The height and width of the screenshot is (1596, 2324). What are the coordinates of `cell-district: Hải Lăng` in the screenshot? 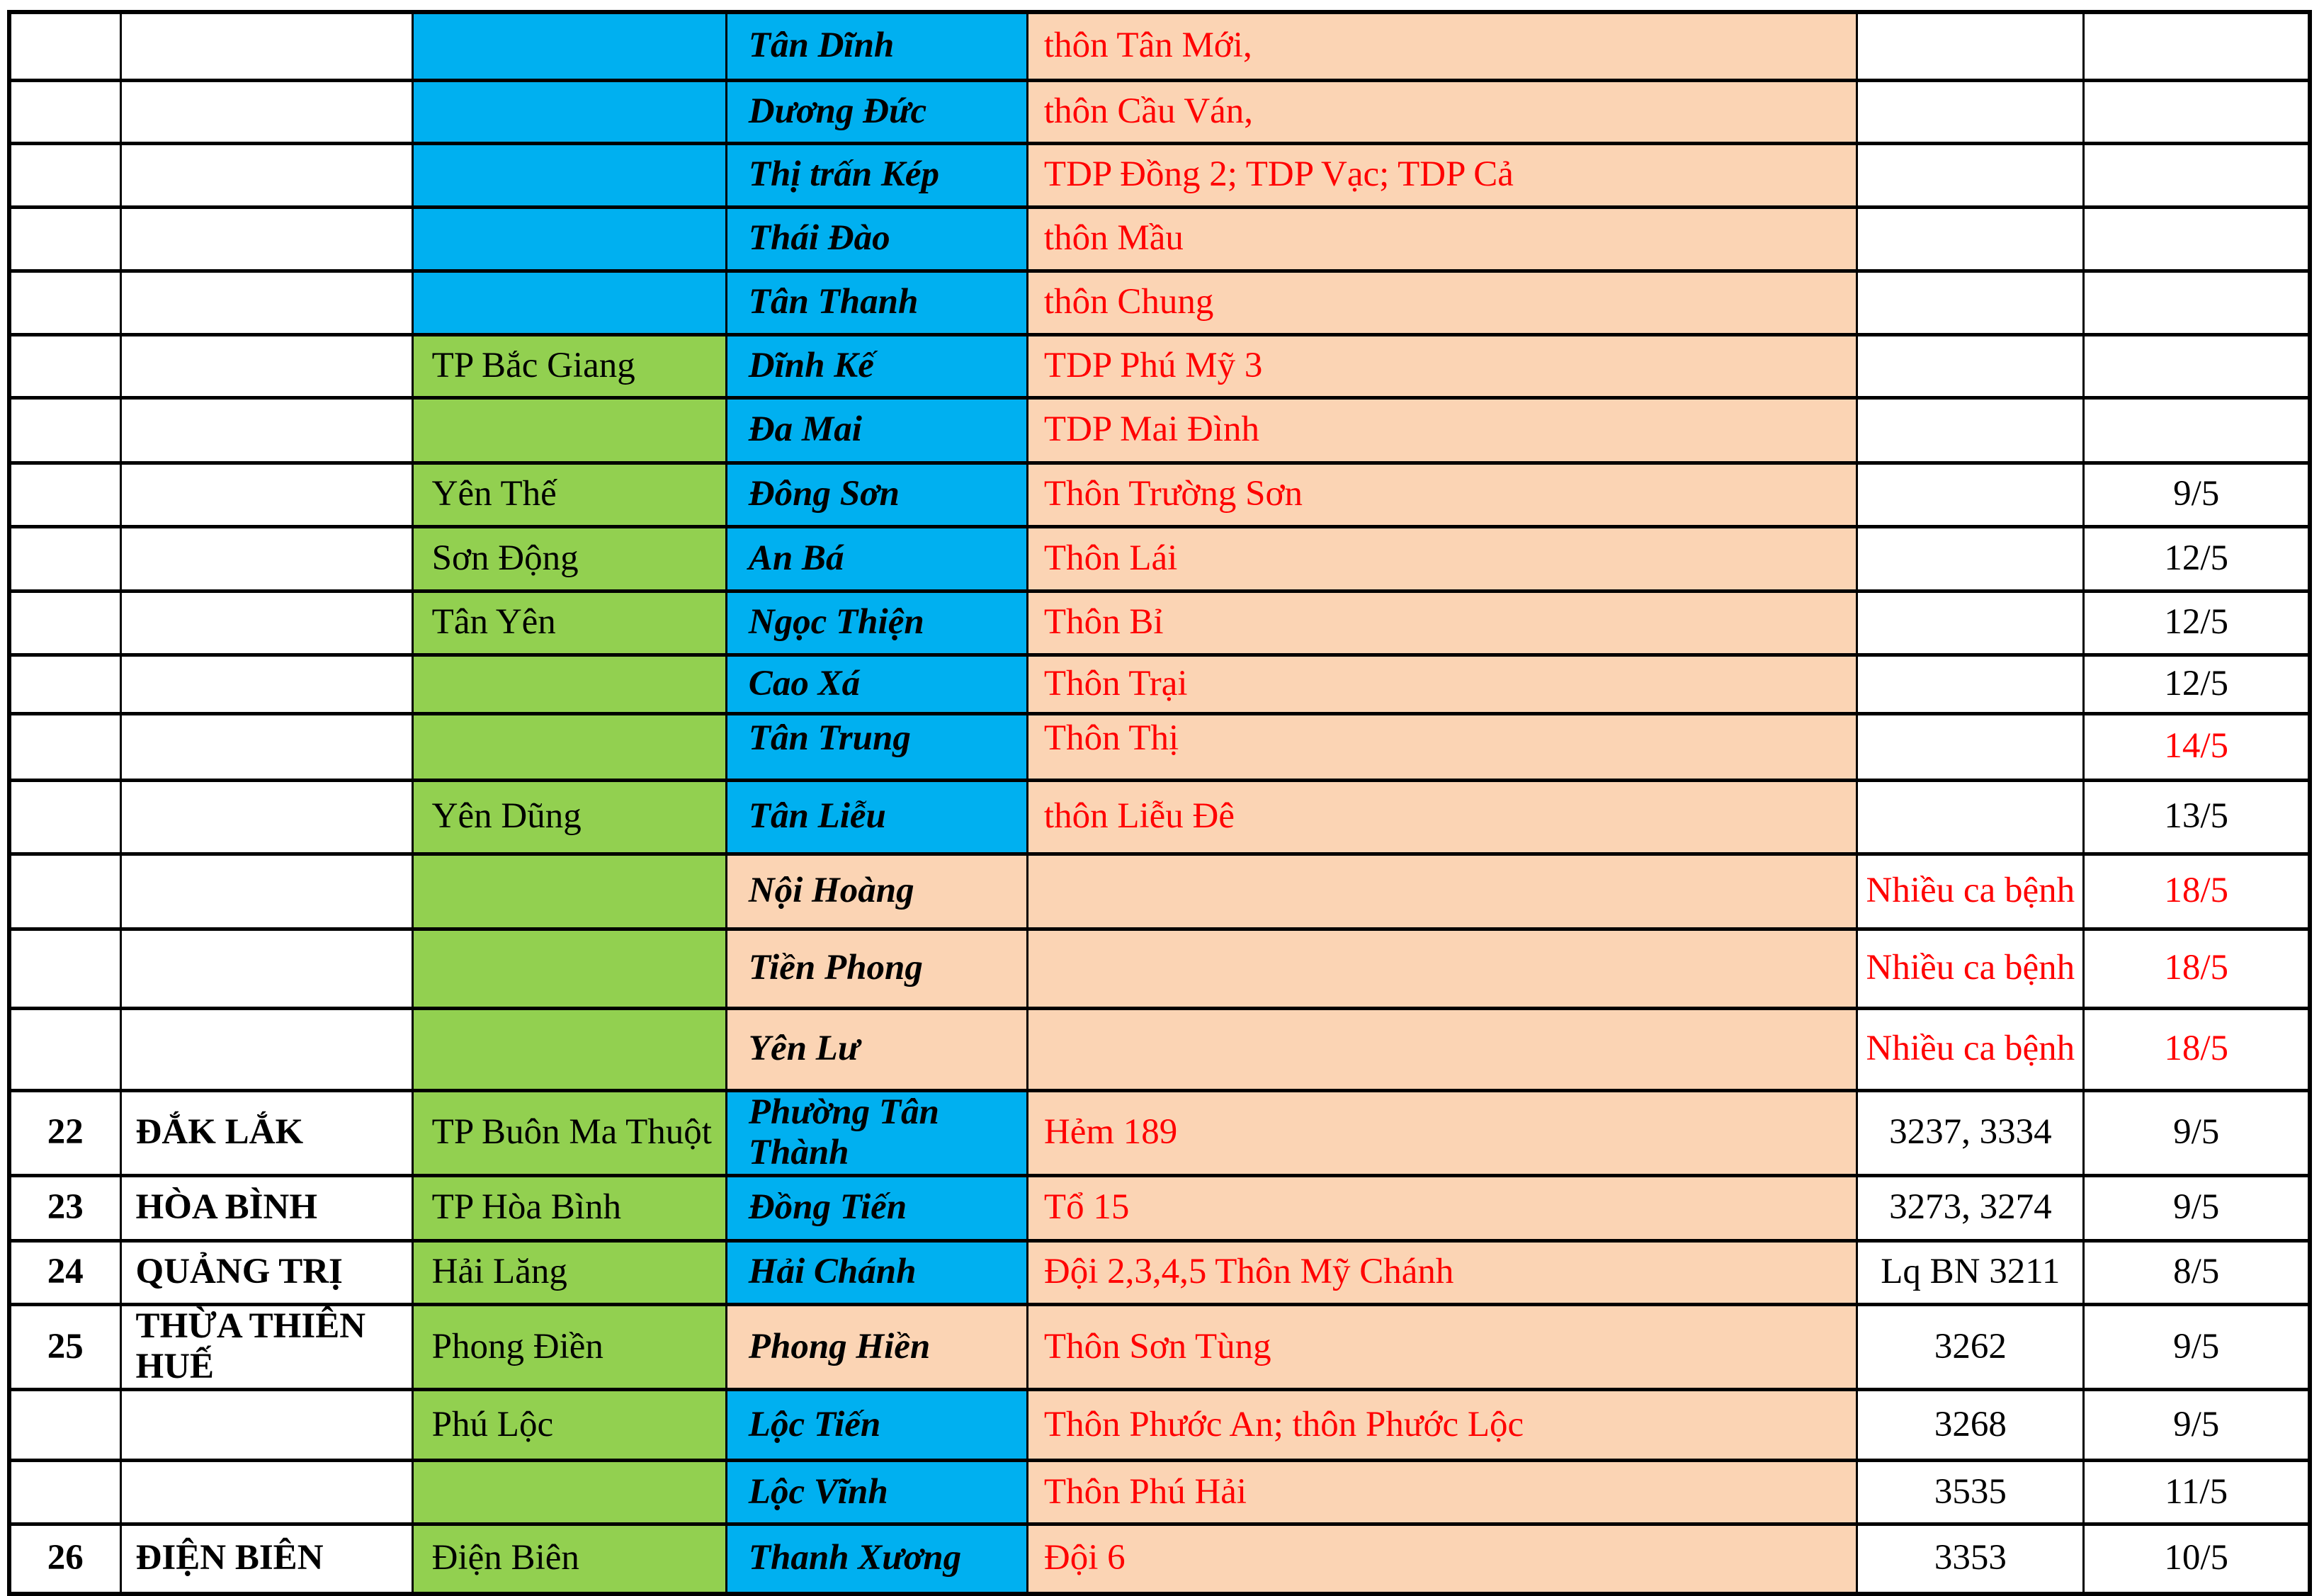 It's located at (569, 1272).